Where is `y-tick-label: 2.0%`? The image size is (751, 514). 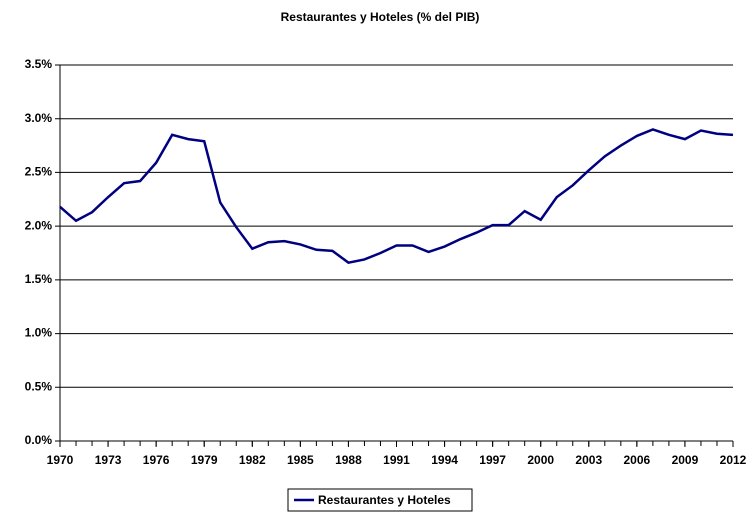 y-tick-label: 2.0% is located at coordinates (39, 225).